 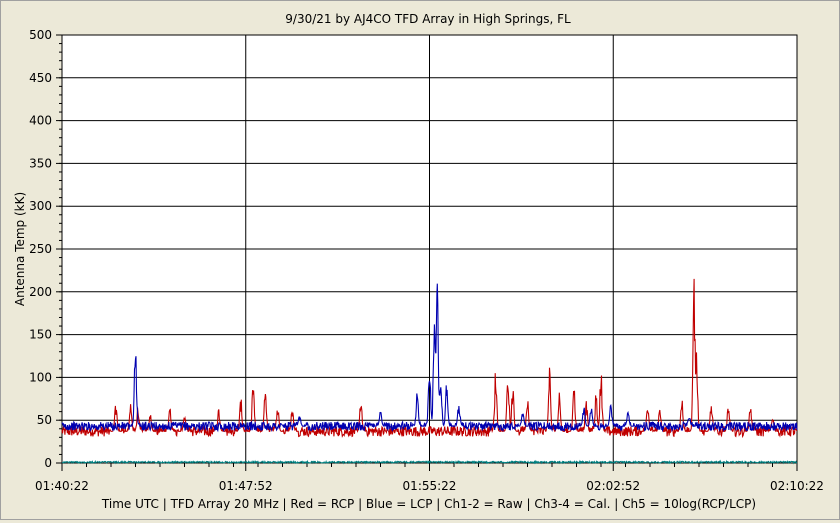 I want to click on x-tick-label: 02:10:22, so click(x=797, y=486).